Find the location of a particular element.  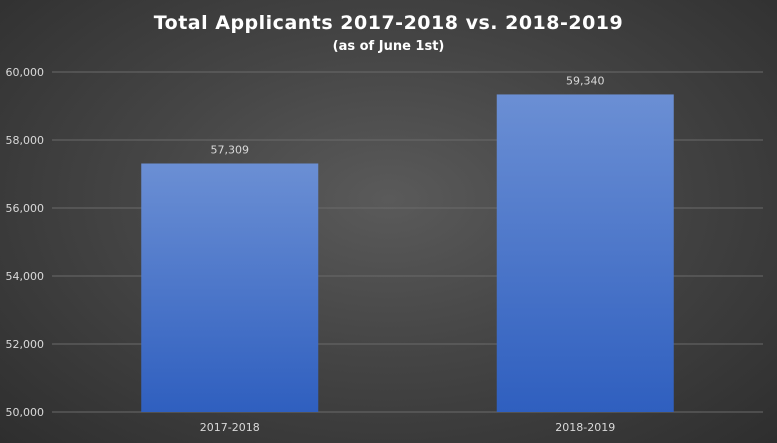

y-axis: 50,000 52,000 54,000 56,000 58,000 60,000 is located at coordinates (25, 242).